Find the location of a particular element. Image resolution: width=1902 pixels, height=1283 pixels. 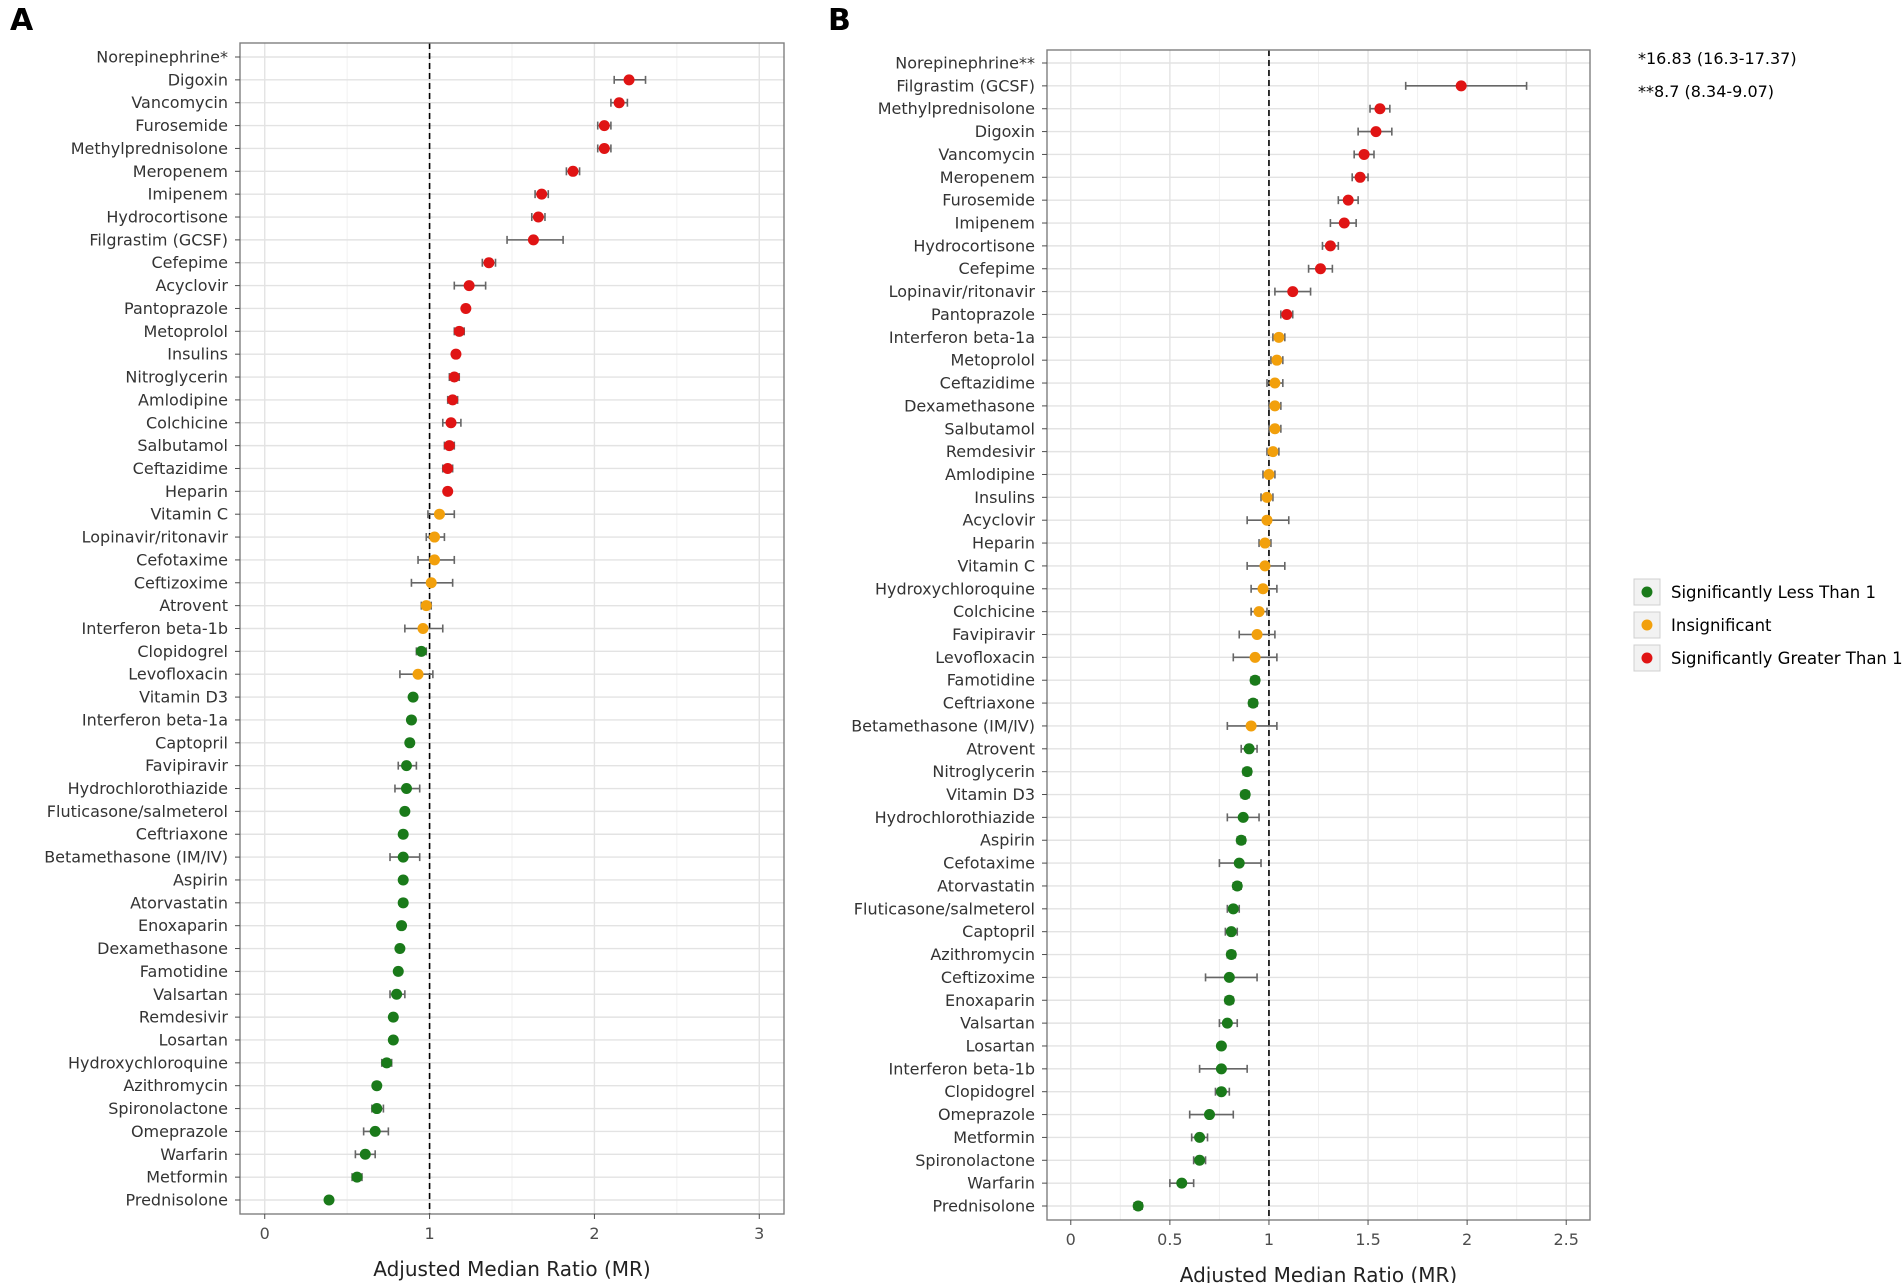

y-tick-label-a: Prednisolone is located at coordinates (176, 1200).